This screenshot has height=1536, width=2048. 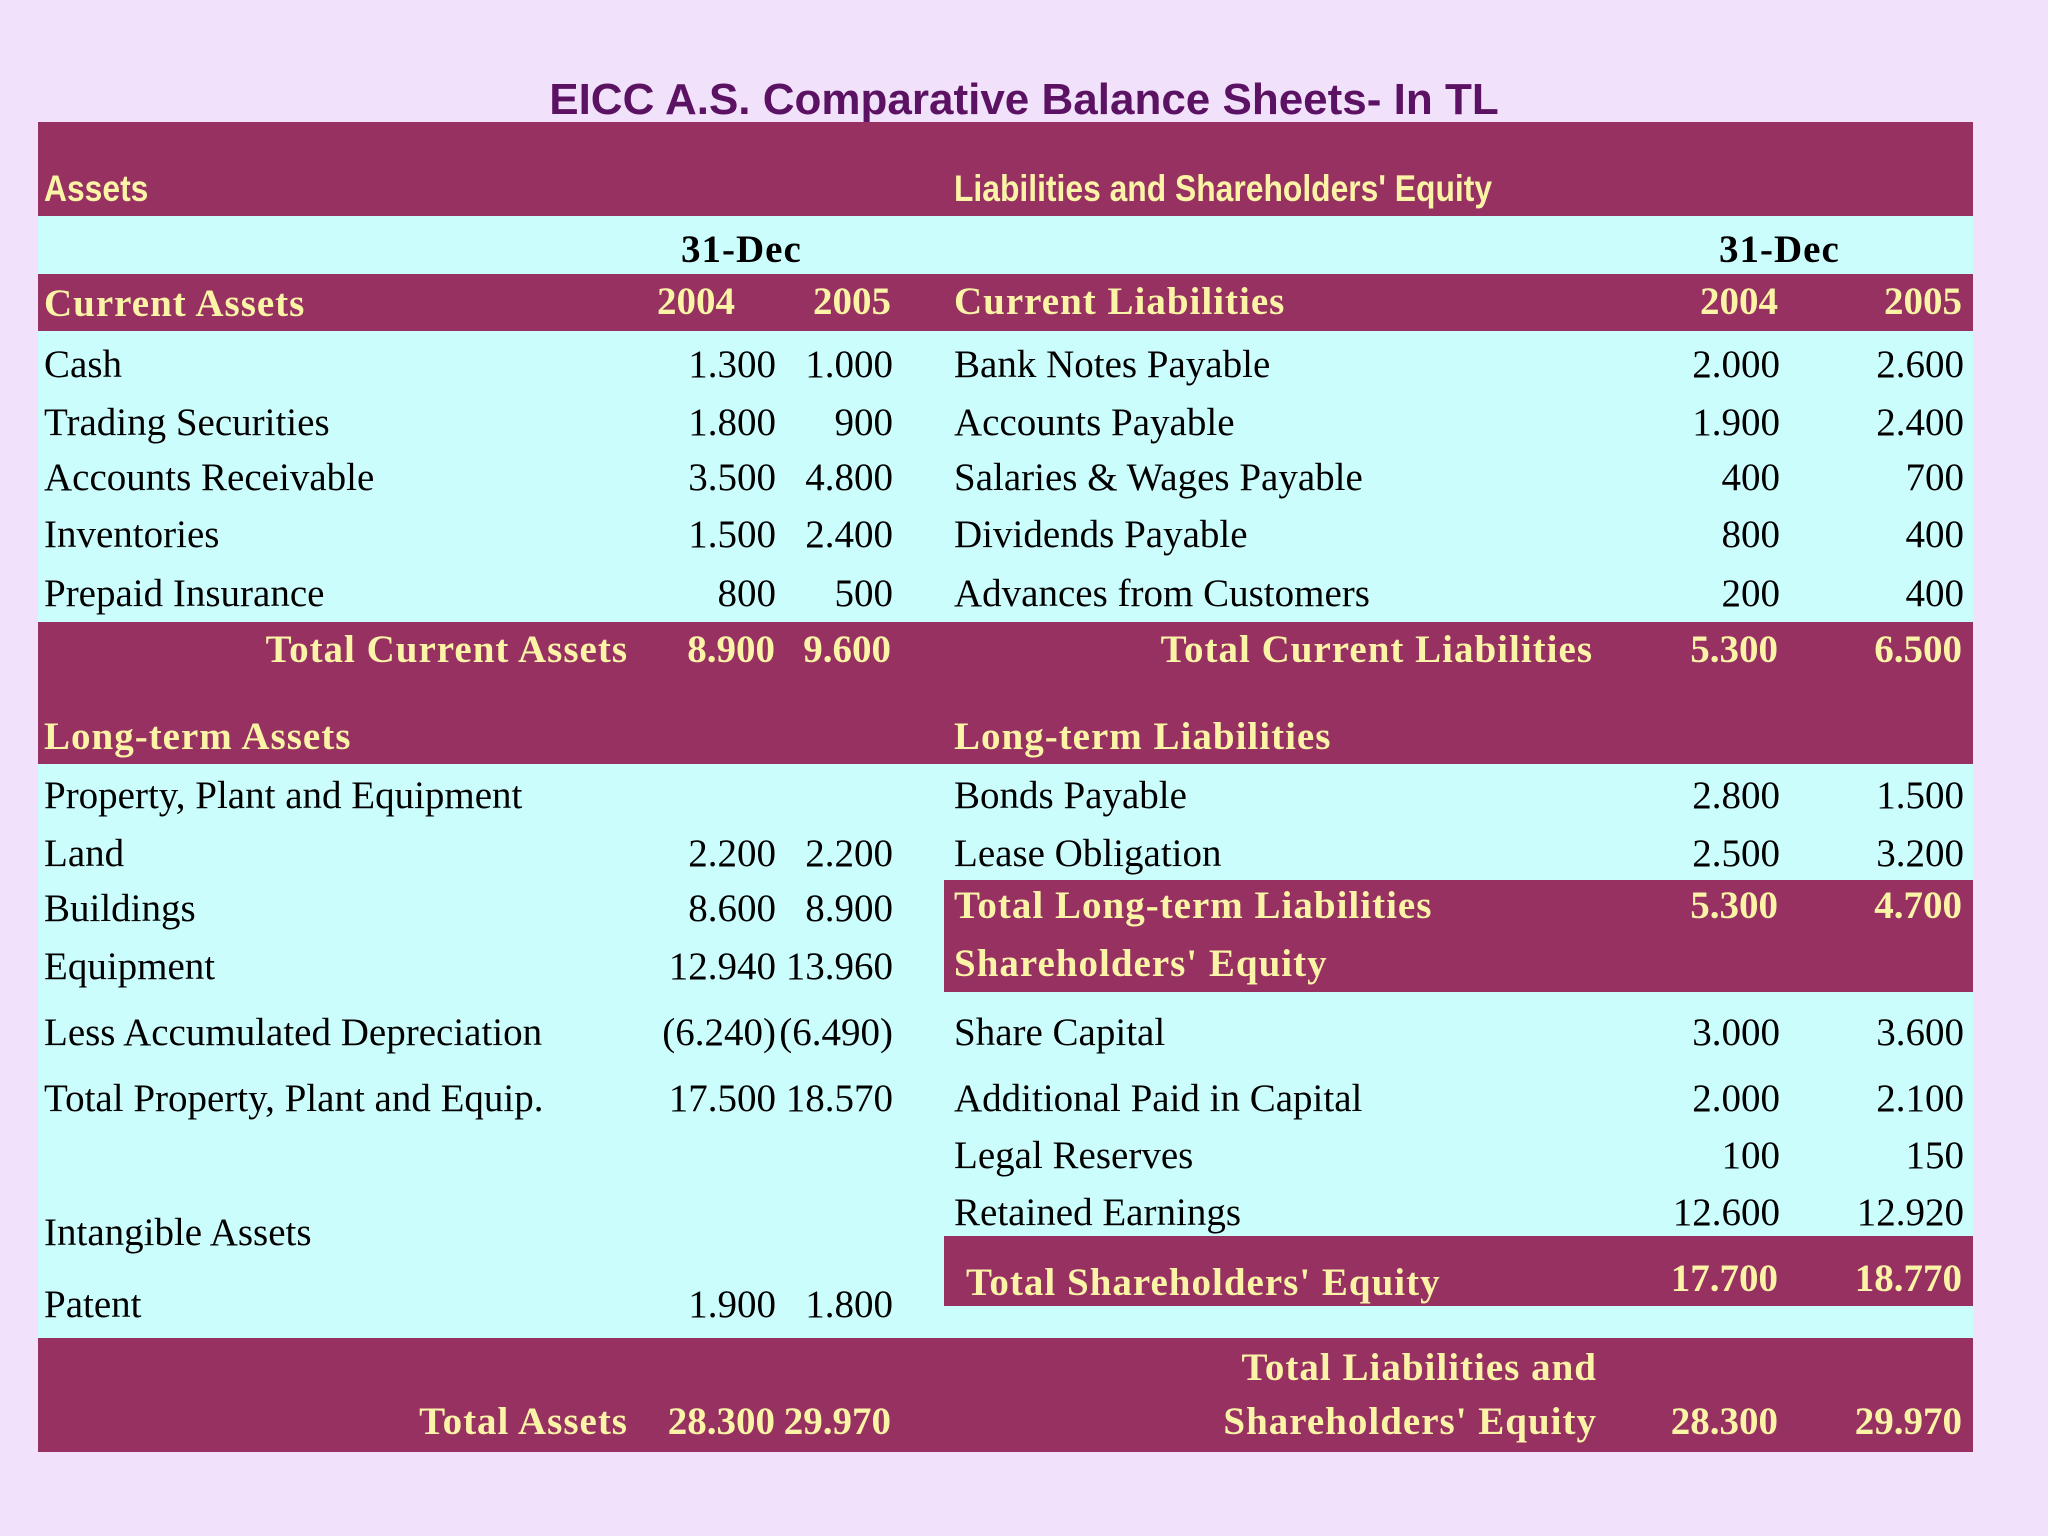 What do you see at coordinates (732, 422) in the screenshot?
I see `row-value-2004: 1.800` at bounding box center [732, 422].